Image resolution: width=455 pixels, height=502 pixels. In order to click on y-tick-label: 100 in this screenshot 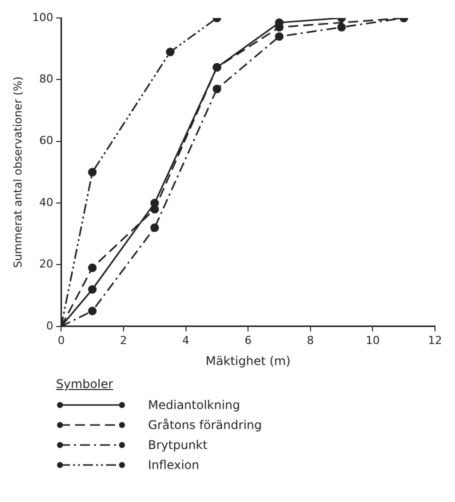, I will do `click(43, 17)`.